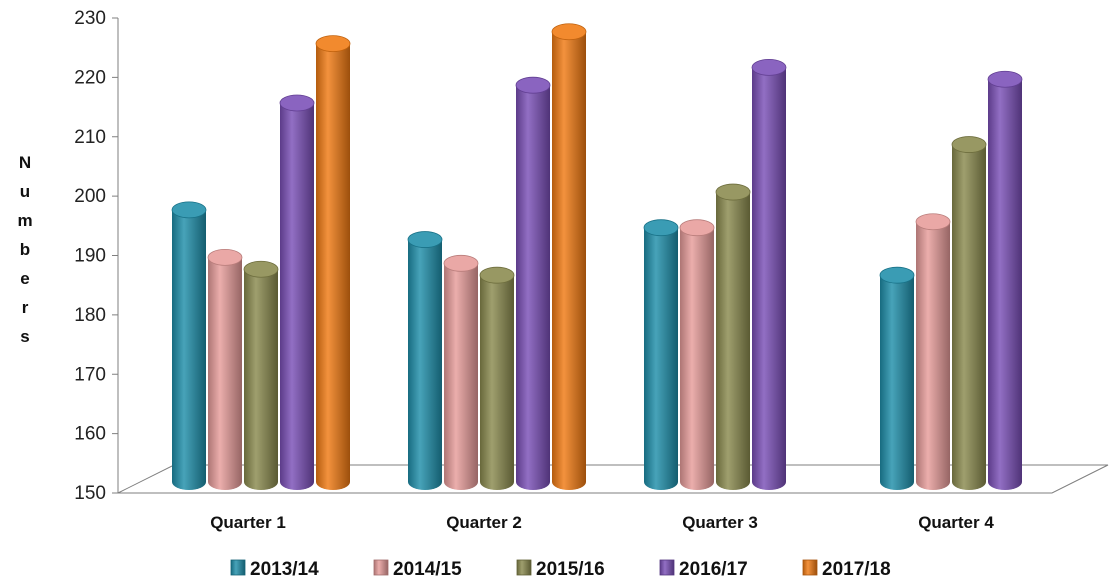 Image resolution: width=1115 pixels, height=581 pixels. What do you see at coordinates (90, 137) in the screenshot?
I see `y-tick-label: 210` at bounding box center [90, 137].